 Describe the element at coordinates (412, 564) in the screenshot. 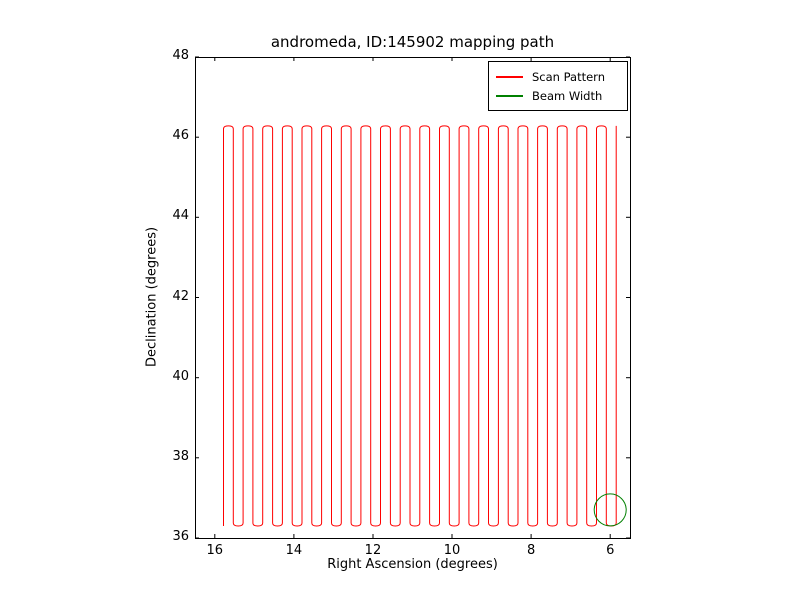

I see `x-axis-label: Right Ascension (degrees)` at that location.